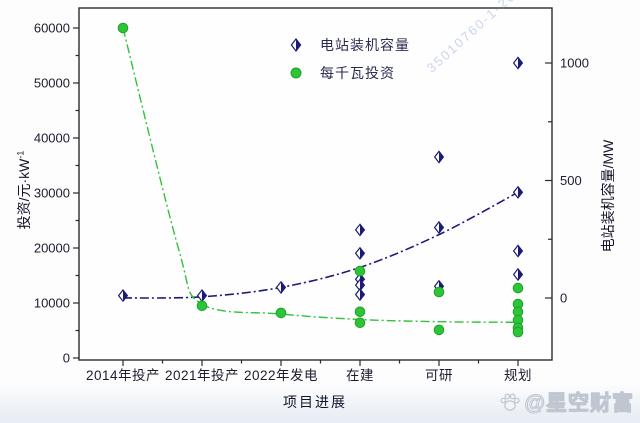  I want to click on y-right-tick-label: 1000, so click(574, 63).